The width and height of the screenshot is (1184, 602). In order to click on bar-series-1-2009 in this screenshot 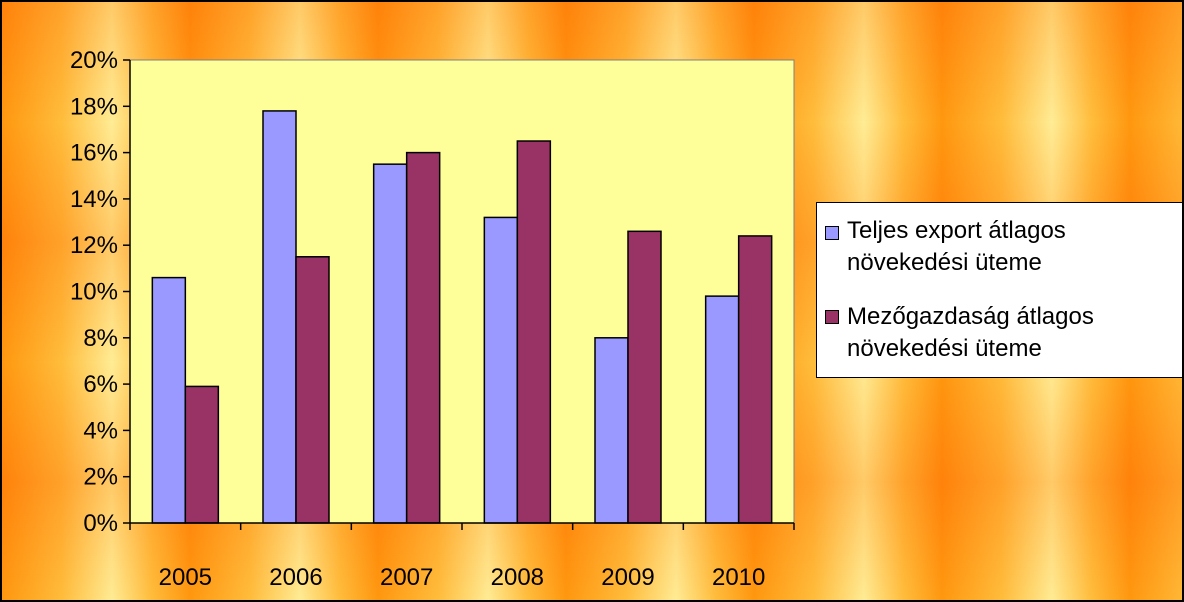, I will do `click(611, 430)`.